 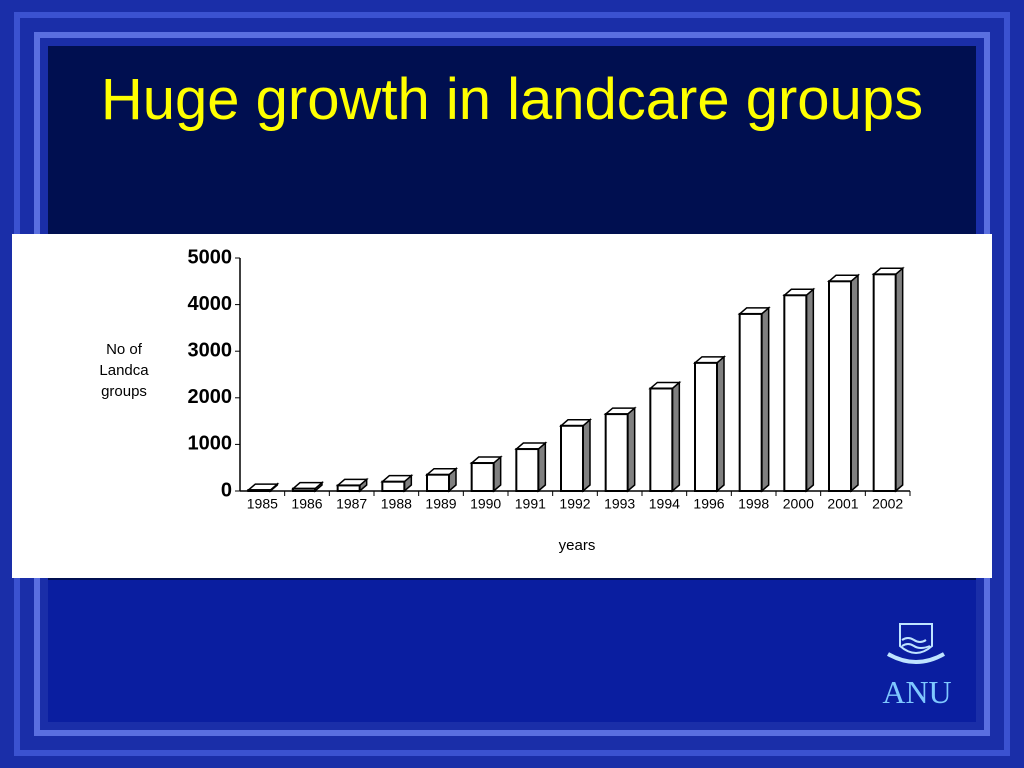 What do you see at coordinates (917, 692) in the screenshot?
I see `logo-text: ANU` at bounding box center [917, 692].